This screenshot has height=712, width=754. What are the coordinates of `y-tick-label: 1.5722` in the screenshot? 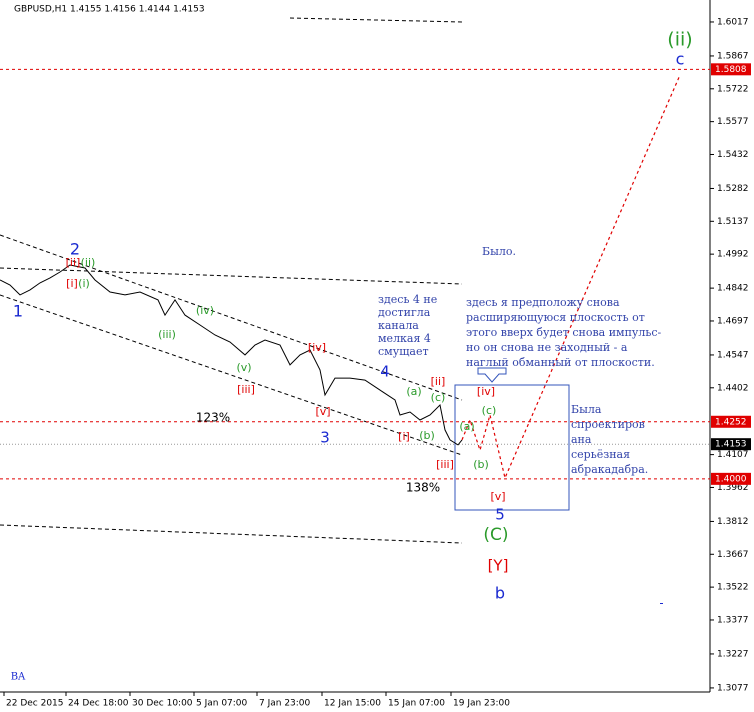 It's located at (733, 89).